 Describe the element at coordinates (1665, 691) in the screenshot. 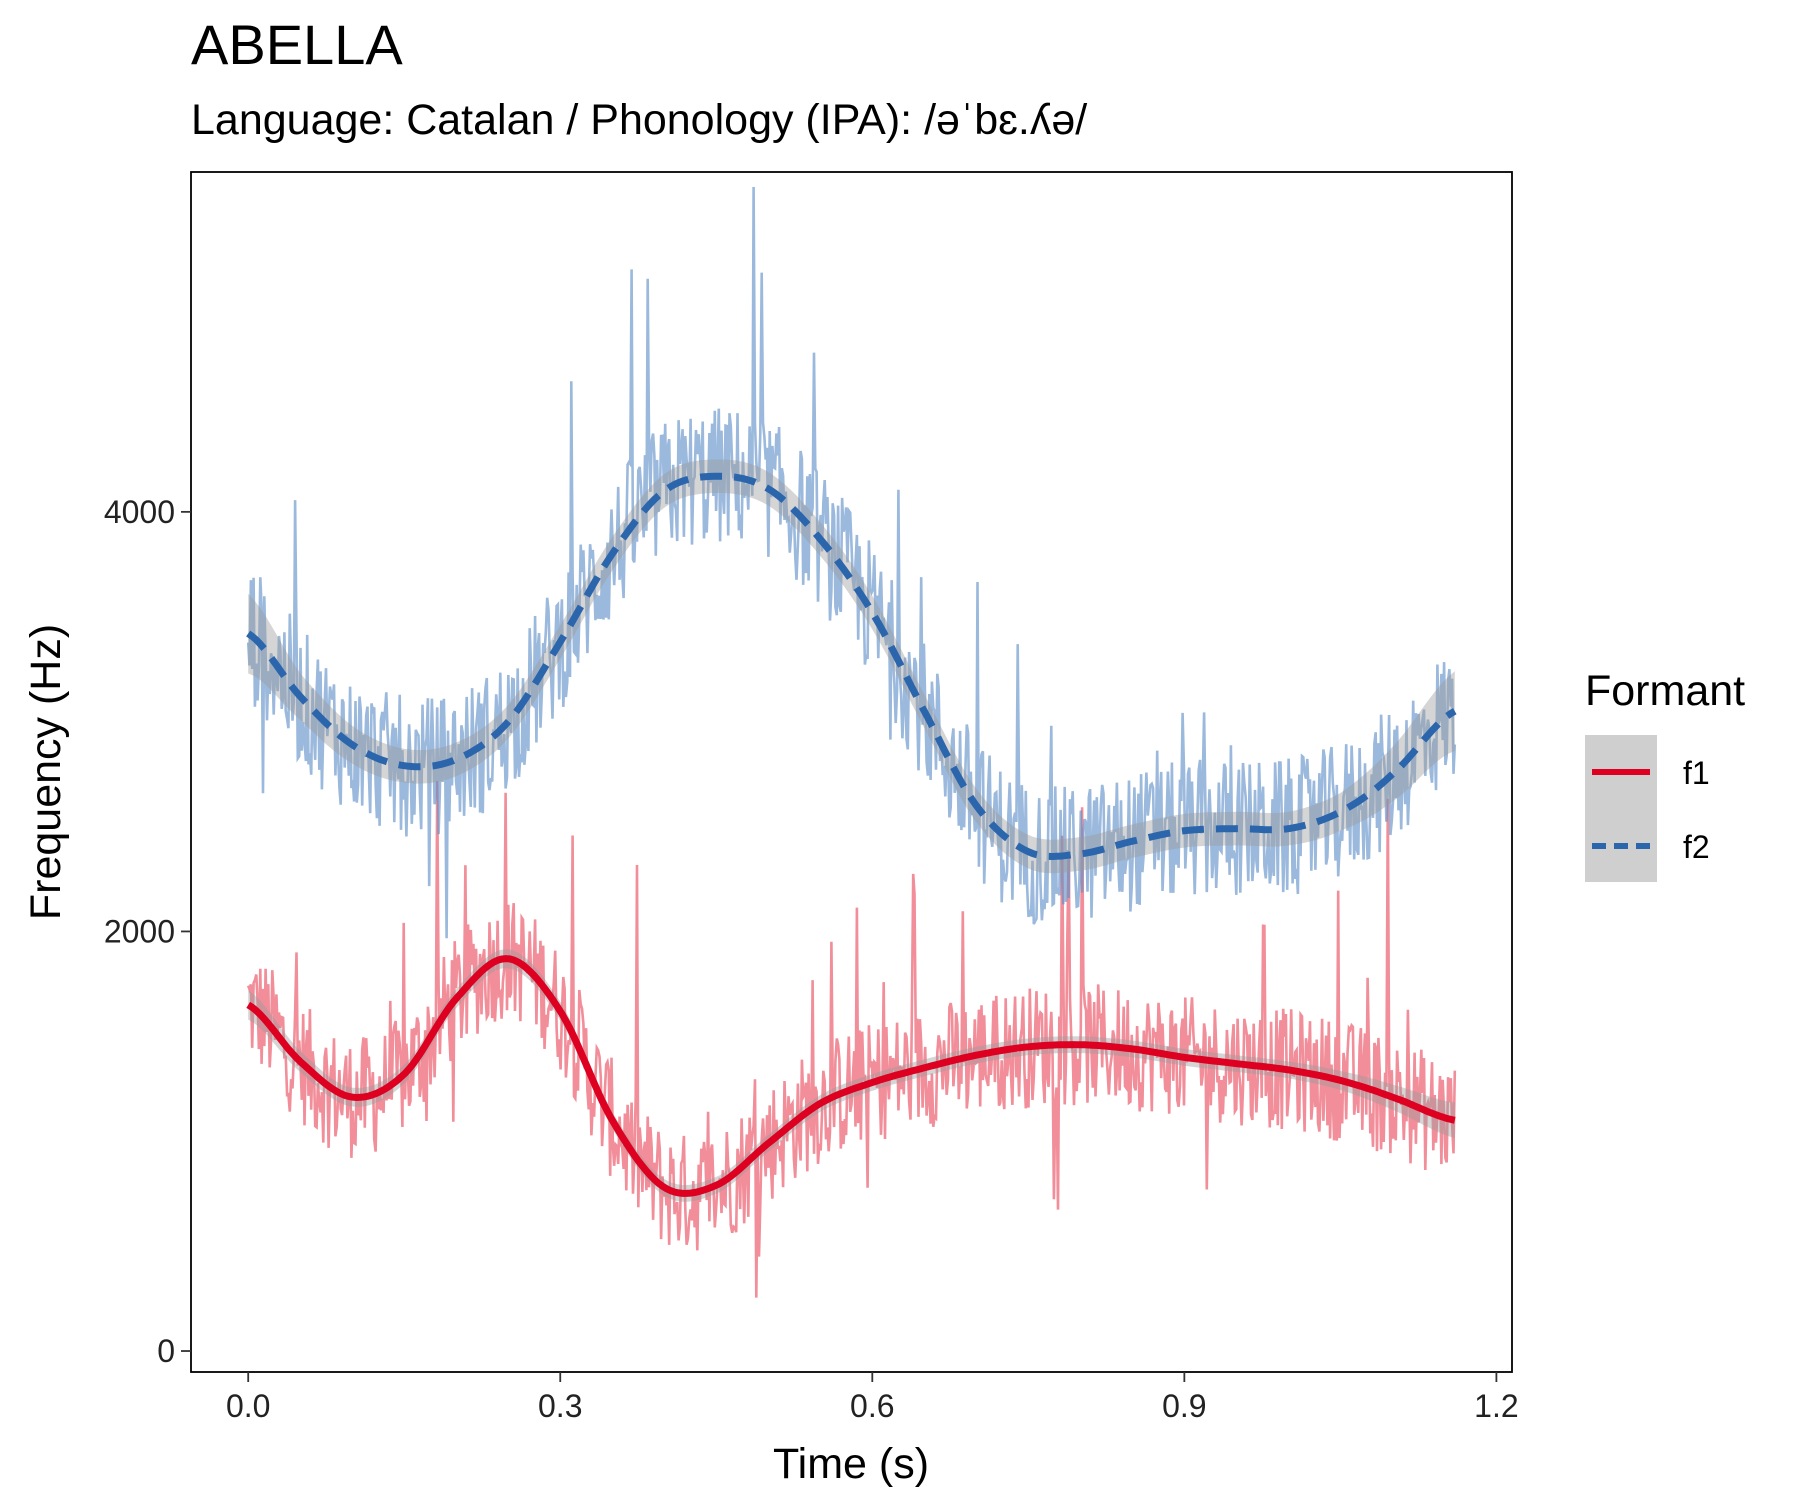

I see `legend-title: Formant` at that location.